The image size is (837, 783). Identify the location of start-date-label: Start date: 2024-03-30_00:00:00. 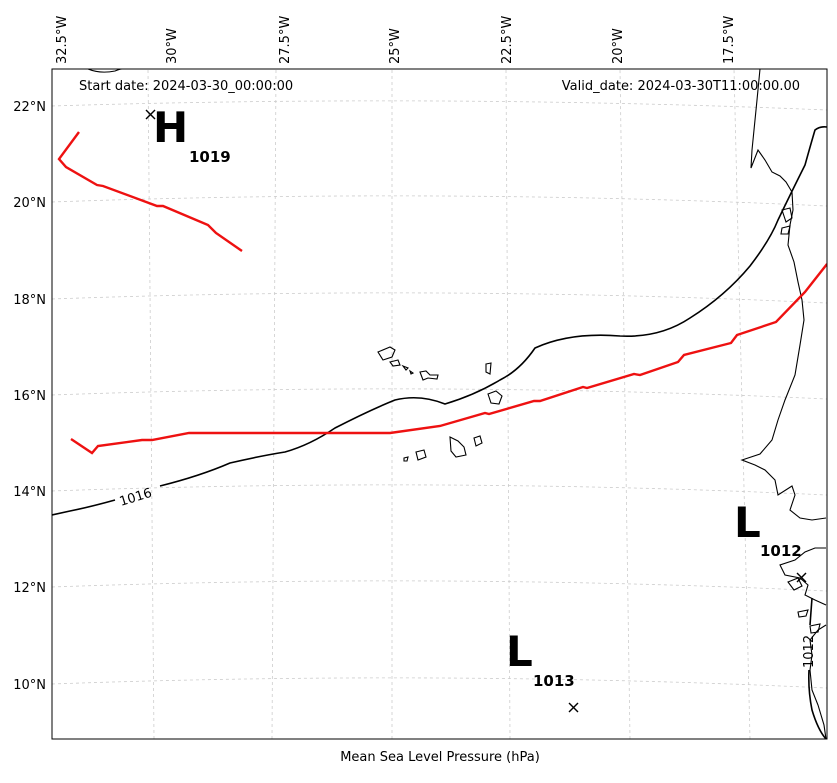
(186, 86).